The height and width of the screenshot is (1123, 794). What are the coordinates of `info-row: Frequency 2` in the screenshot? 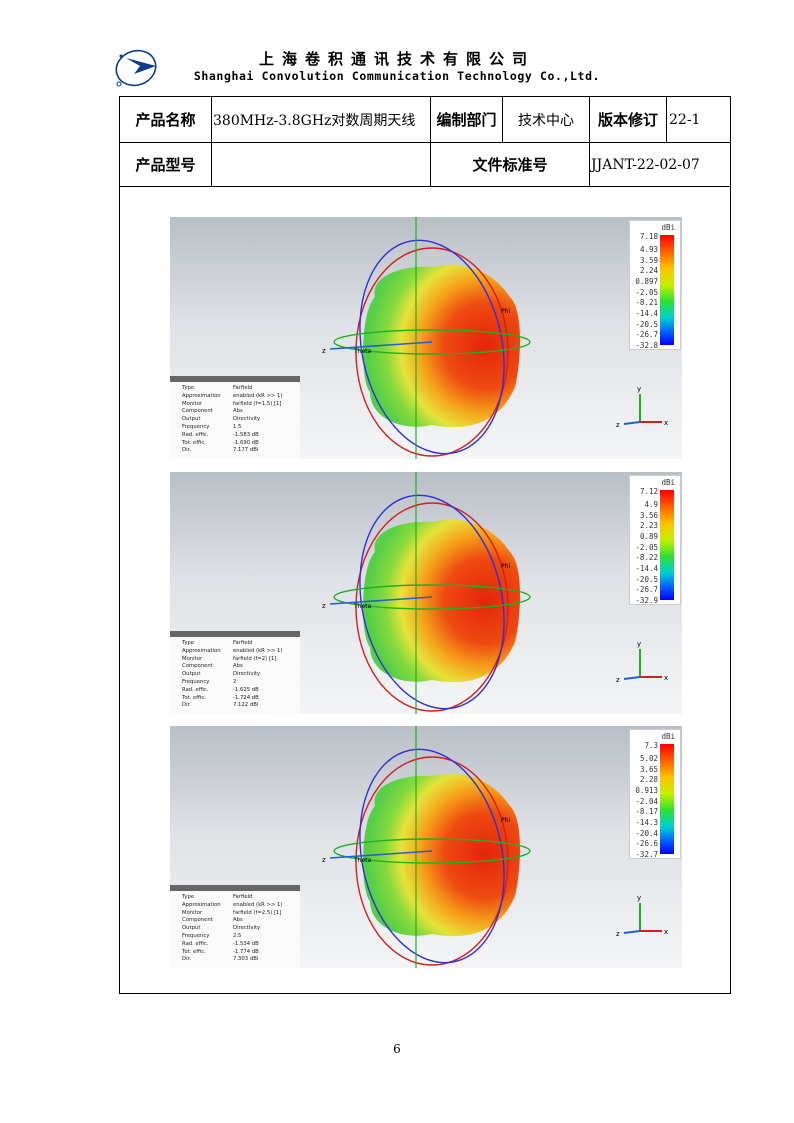 It's located at (241, 682).